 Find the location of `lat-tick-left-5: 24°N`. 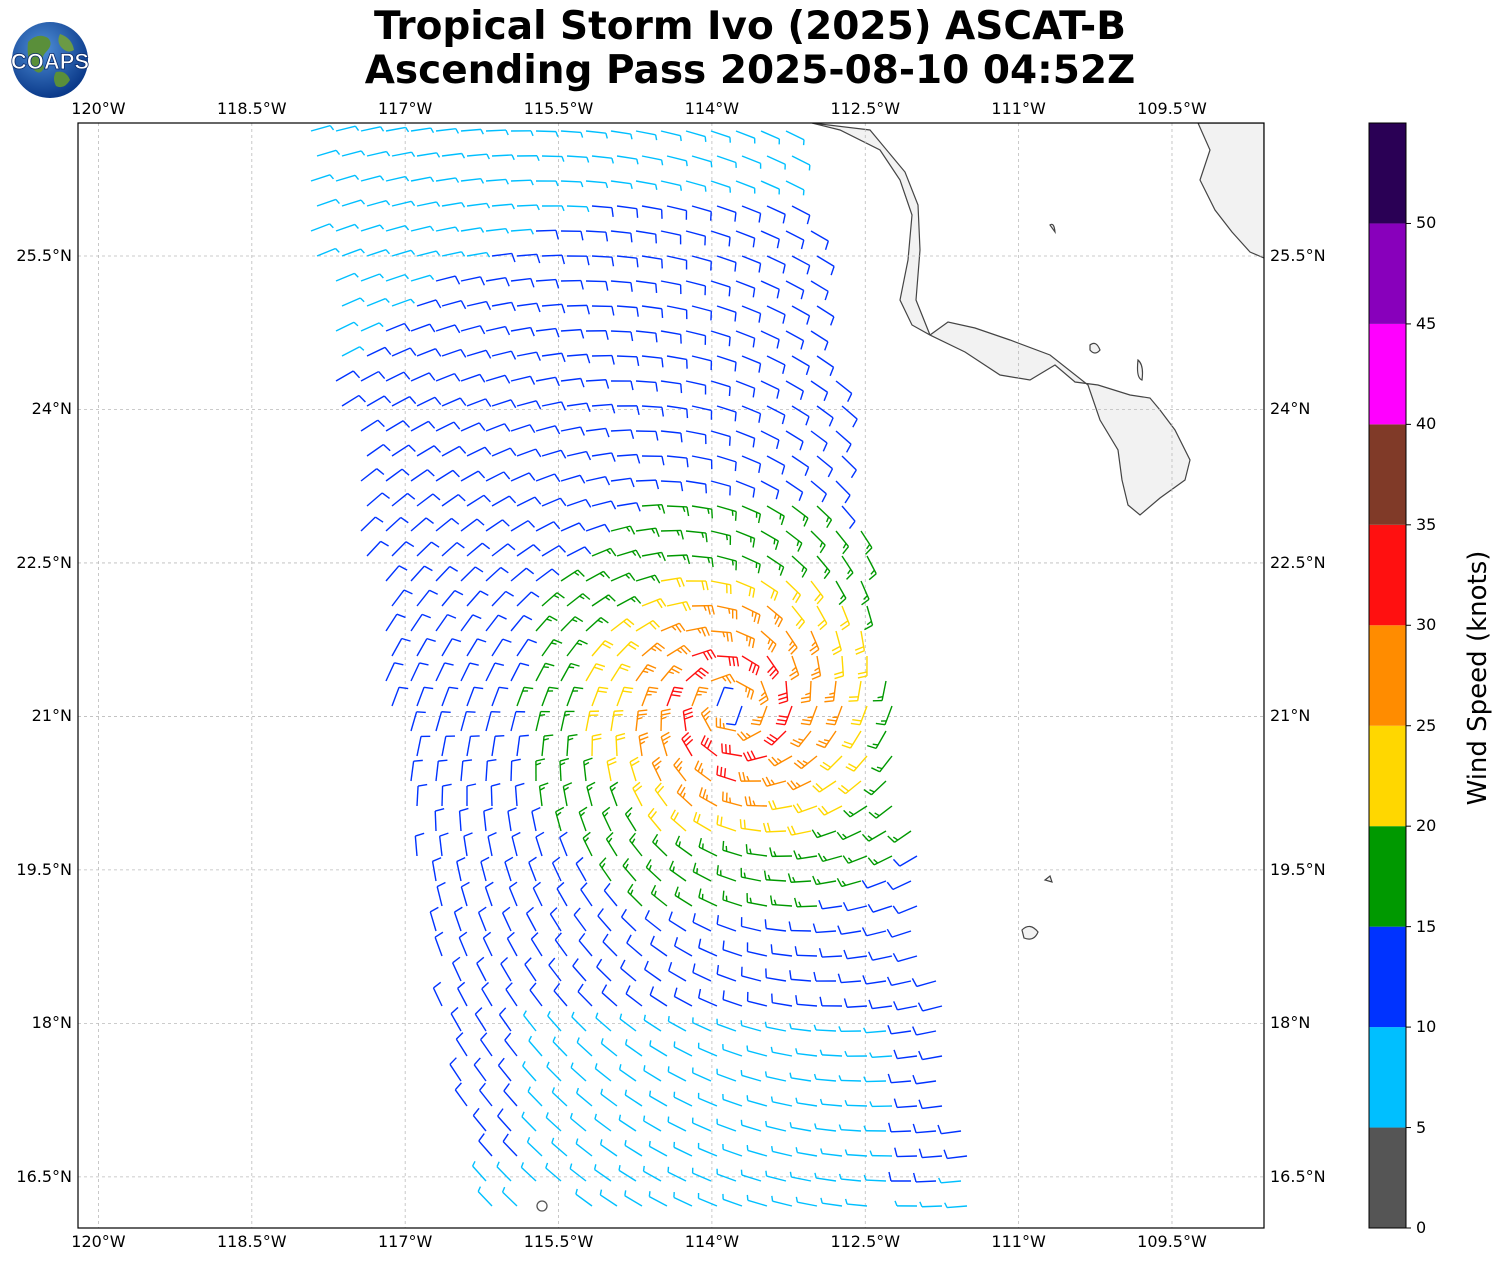

lat-tick-left-5: 24°N is located at coordinates (51, 409).